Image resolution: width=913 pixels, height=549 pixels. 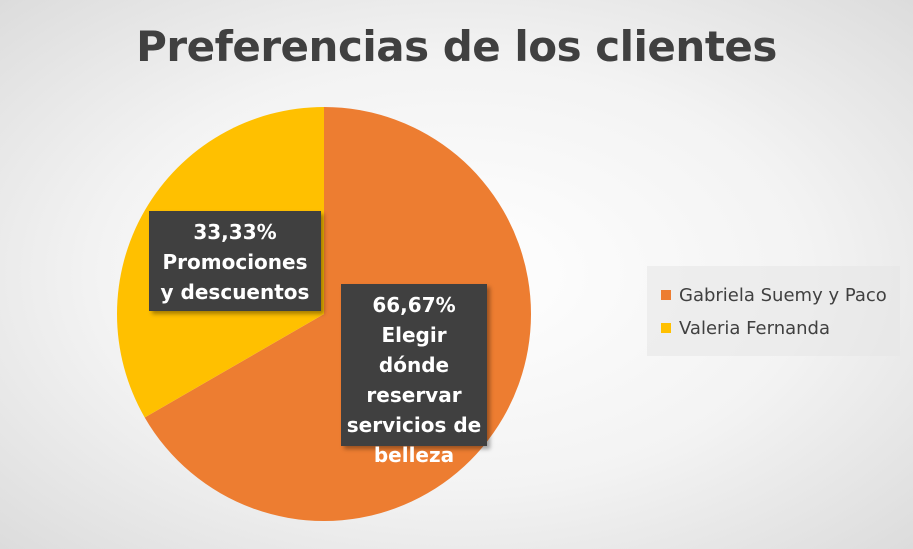 What do you see at coordinates (755, 328) in the screenshot?
I see `legend-label: Valeria Fernanda` at bounding box center [755, 328].